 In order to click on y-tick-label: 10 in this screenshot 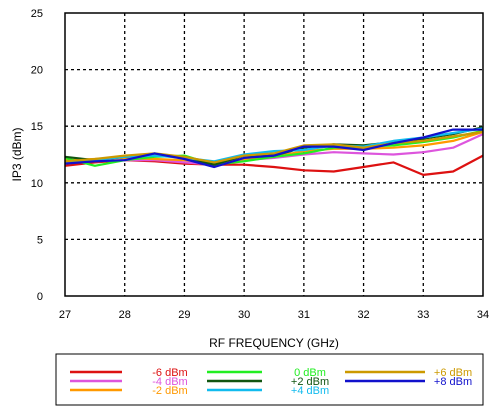, I will do `click(37, 184)`.